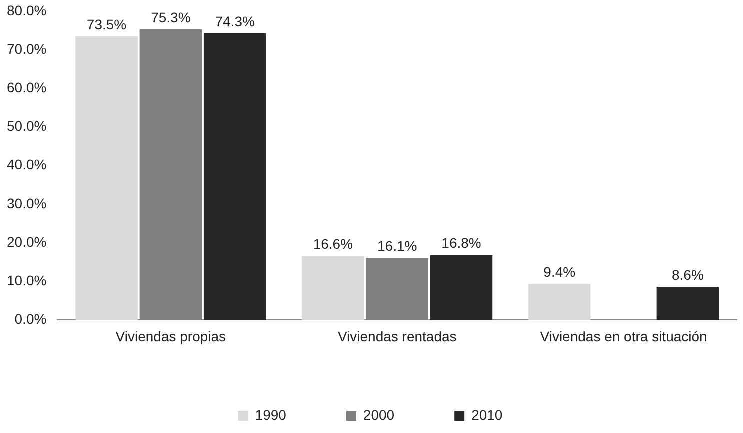 This screenshot has height=433, width=743. I want to click on data-label: 9.4%, so click(560, 272).